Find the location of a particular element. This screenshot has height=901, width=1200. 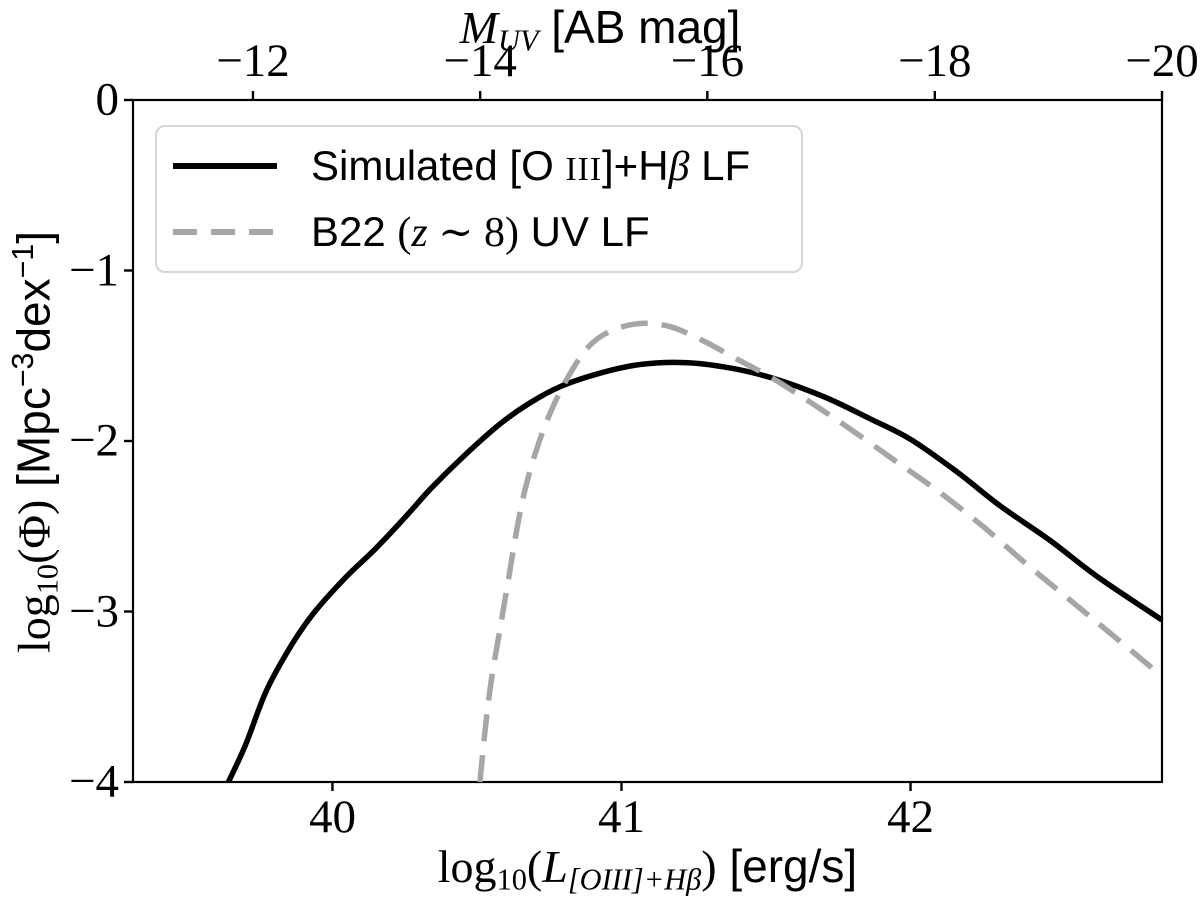

mpc-exponent: −3 is located at coordinates (23, 370).